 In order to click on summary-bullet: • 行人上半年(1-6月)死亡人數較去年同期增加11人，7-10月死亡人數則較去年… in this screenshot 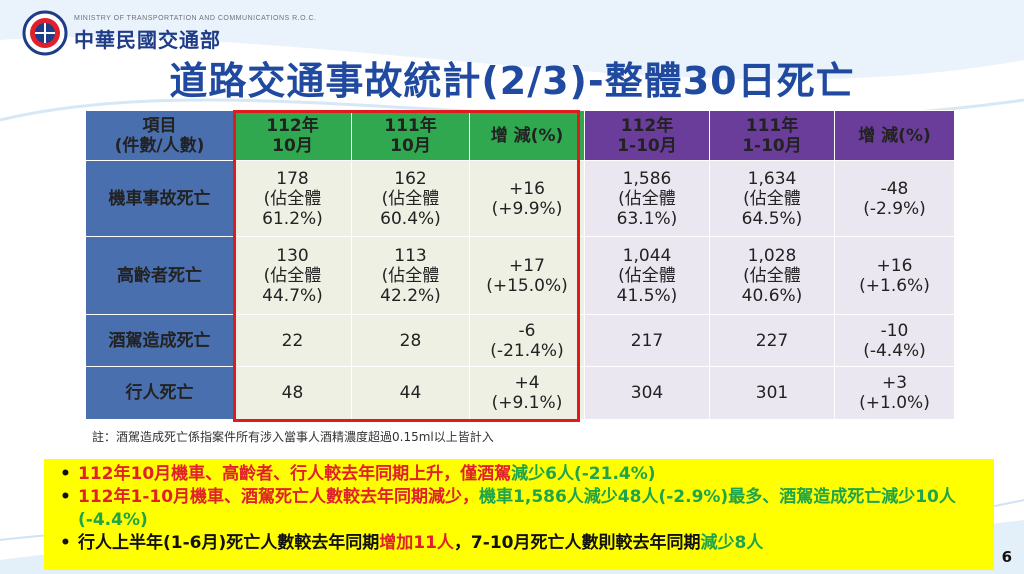, I will do `click(412, 543)`.